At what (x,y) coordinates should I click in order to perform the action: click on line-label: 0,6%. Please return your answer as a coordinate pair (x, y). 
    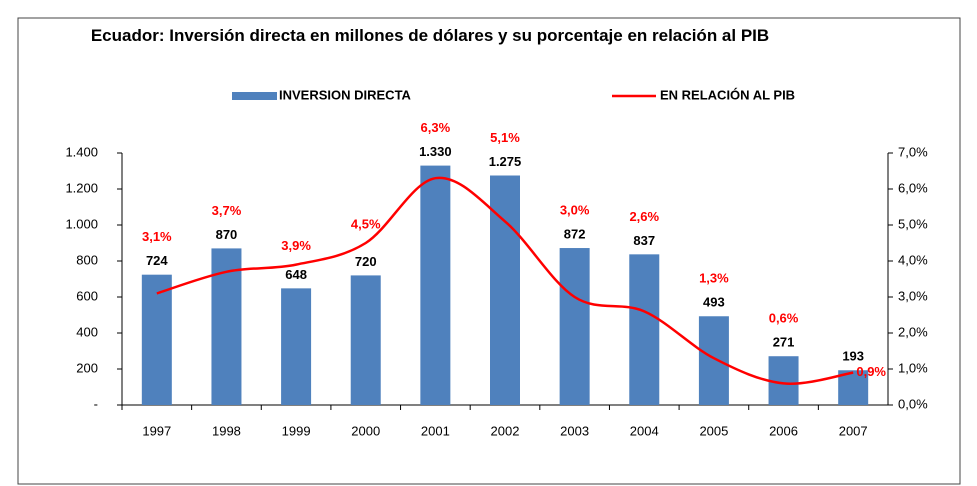
    Looking at the image, I should click on (784, 318).